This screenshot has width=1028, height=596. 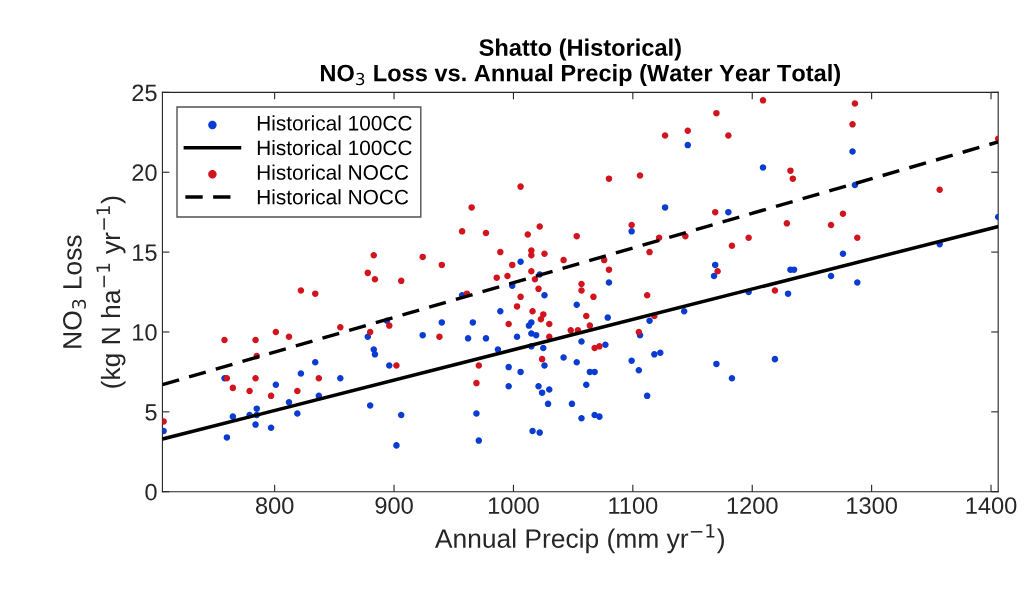 What do you see at coordinates (394, 505) in the screenshot?
I see `x-tick-label: 900` at bounding box center [394, 505].